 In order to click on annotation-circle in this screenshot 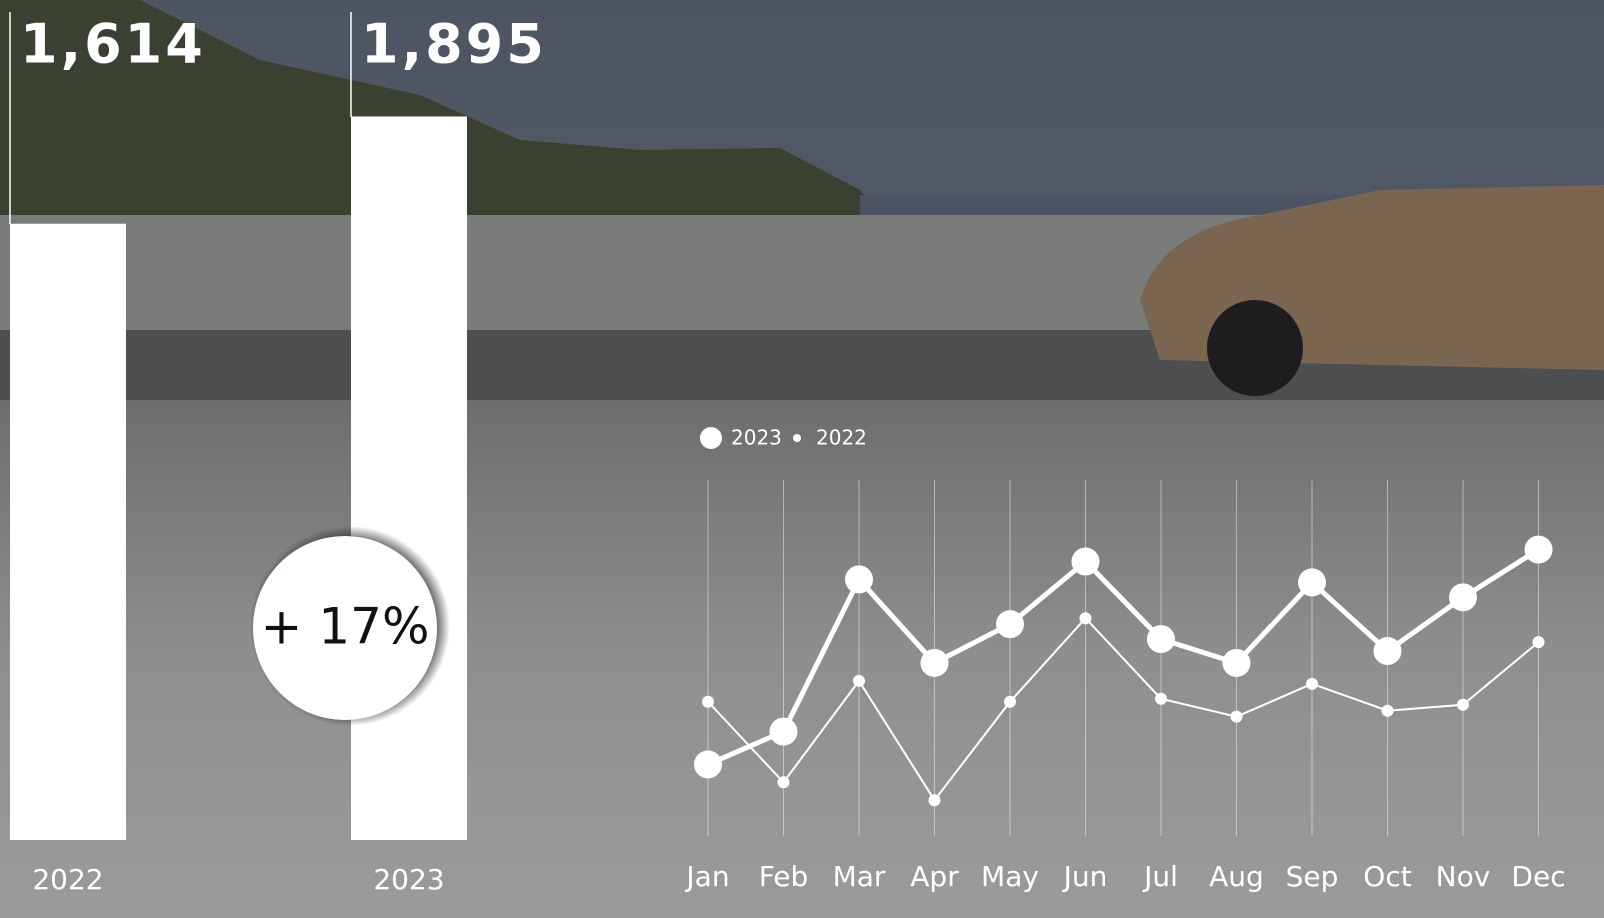, I will do `click(345, 628)`.